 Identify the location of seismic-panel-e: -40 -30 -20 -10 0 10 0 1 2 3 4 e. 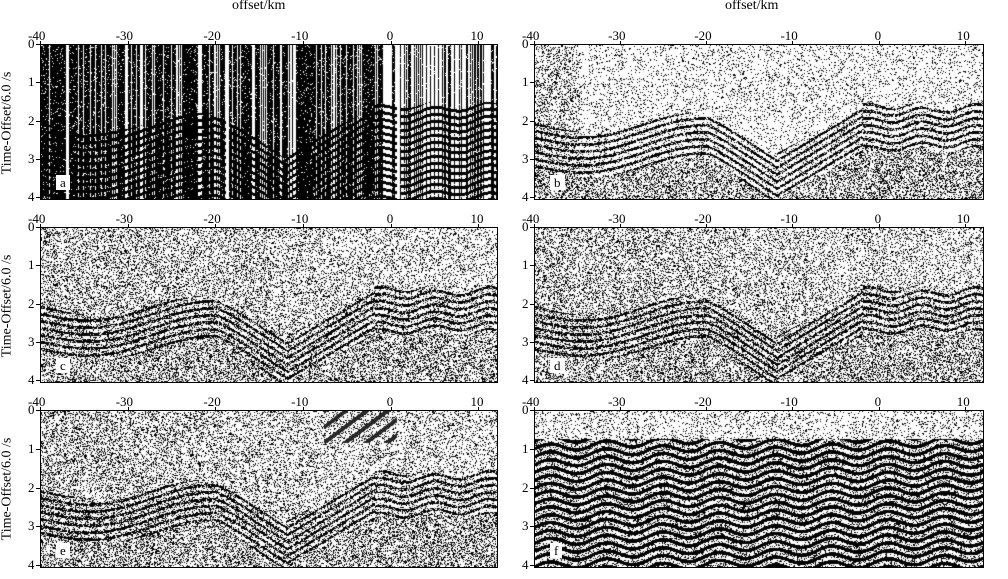
(263, 483).